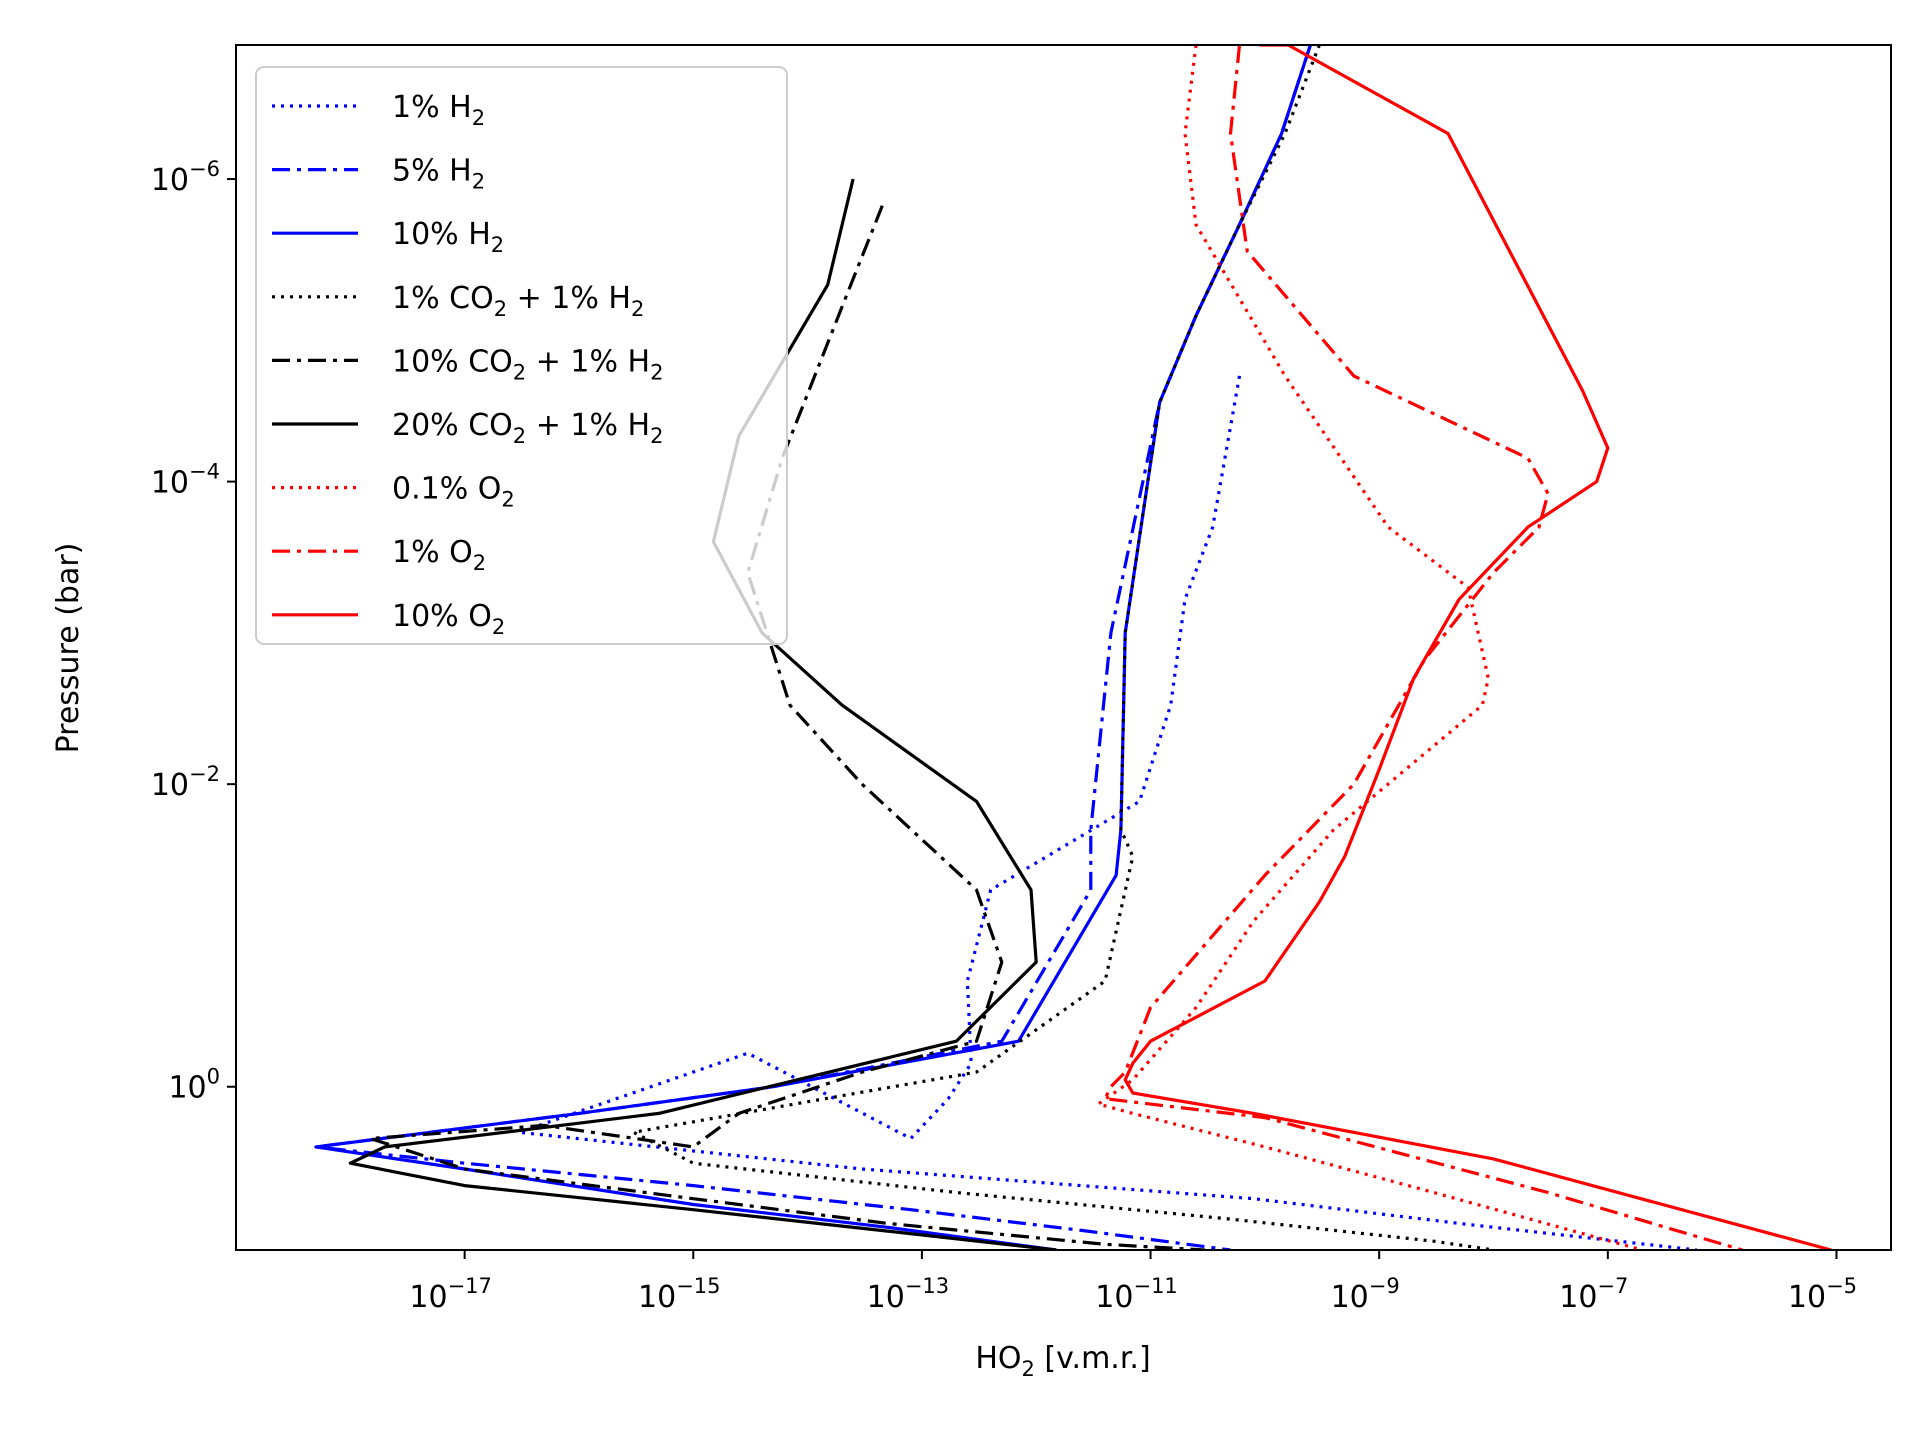  I want to click on legend-box, so click(521, 355).